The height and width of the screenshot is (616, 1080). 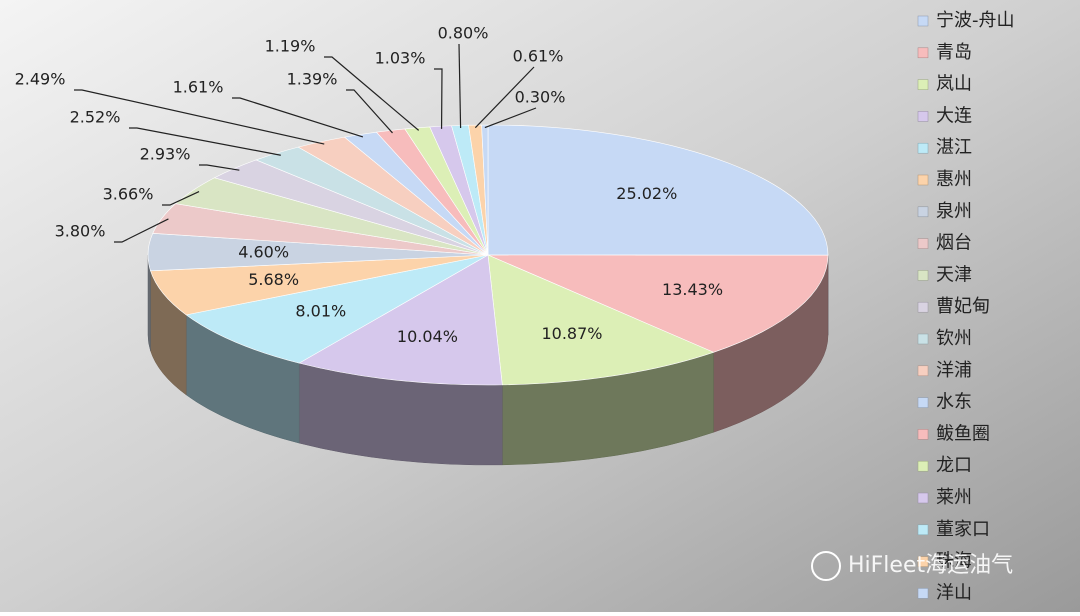 I want to click on data-label: 8.01%, so click(x=320, y=311).